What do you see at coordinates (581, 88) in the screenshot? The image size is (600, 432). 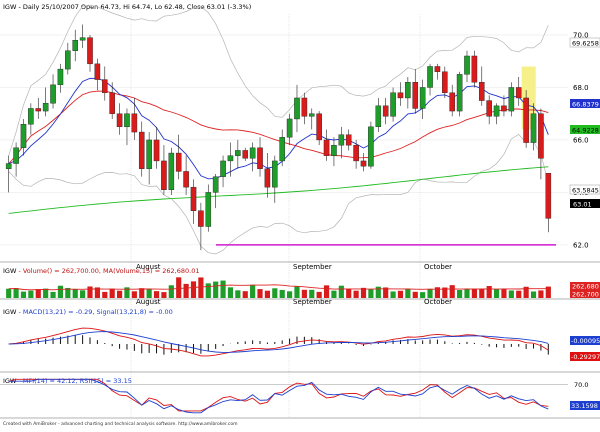 I see `price-y-tick: 68.0` at bounding box center [581, 88].